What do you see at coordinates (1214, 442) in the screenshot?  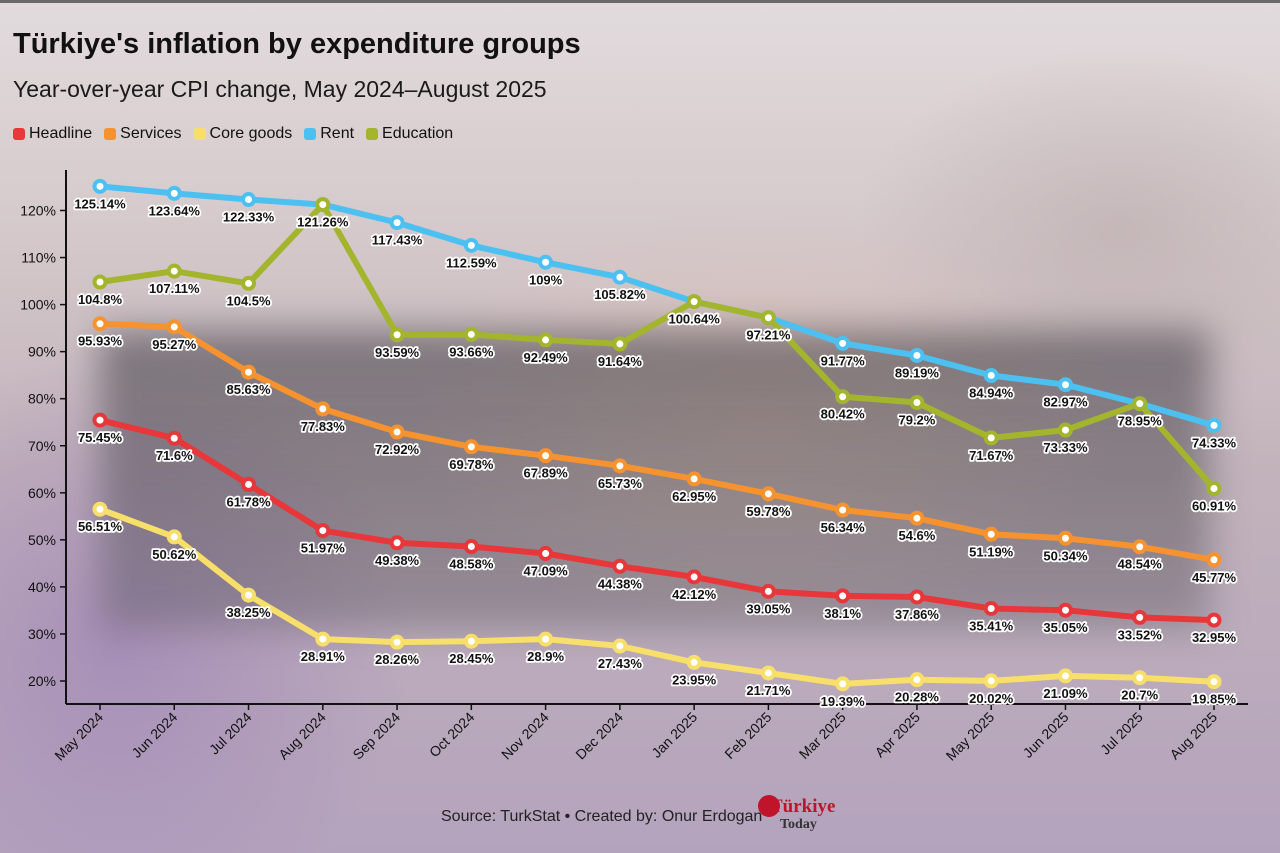 I see `data-label-rent: 74.33%` at bounding box center [1214, 442].